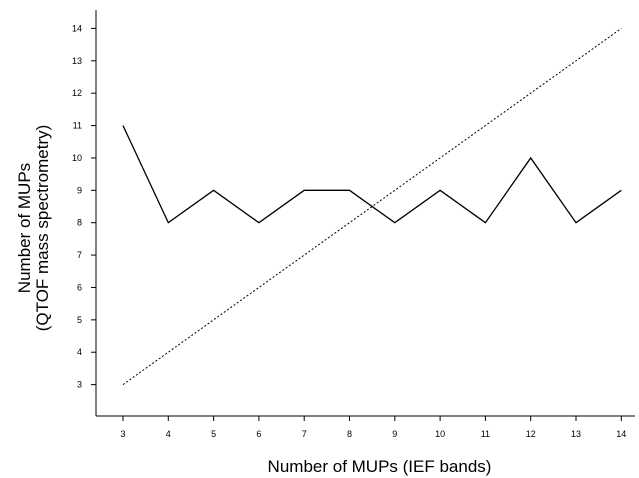 The image size is (639, 478). I want to click on y-tick-label-14: 14, so click(77, 28).